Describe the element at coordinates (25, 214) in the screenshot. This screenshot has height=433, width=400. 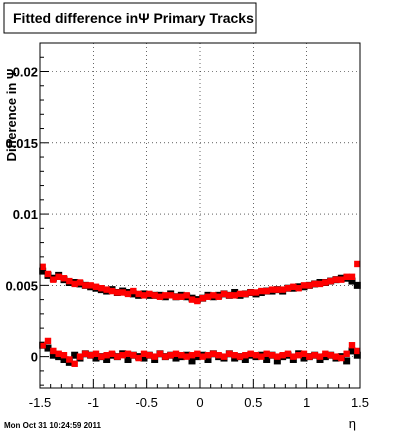
I see `y-tick-label: 0.01` at that location.